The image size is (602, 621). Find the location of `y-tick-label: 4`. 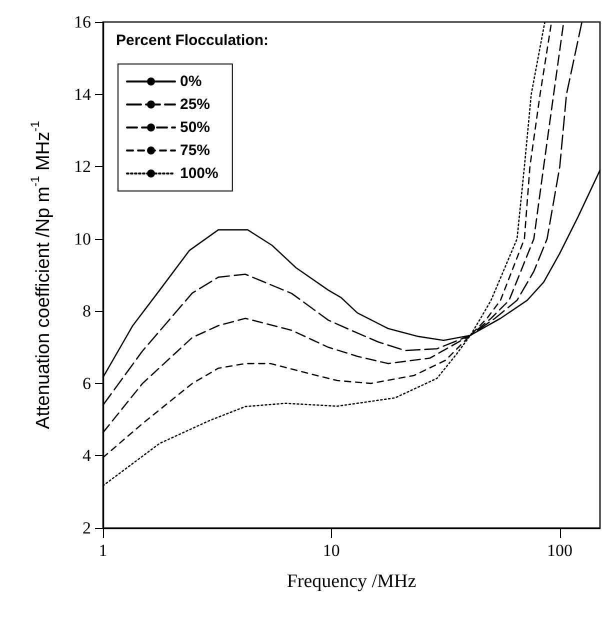

y-tick-label: 4 is located at coordinates (87, 456).